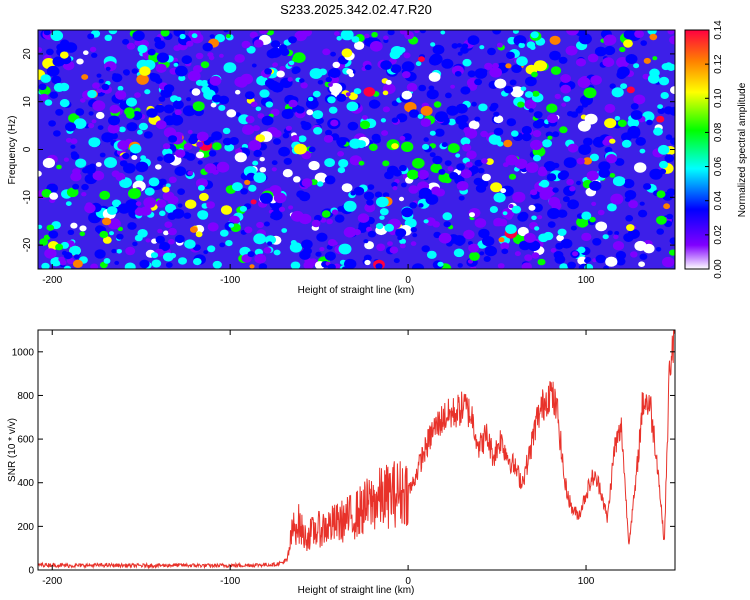 The height and width of the screenshot is (600, 750). Describe the element at coordinates (586, 280) in the screenshot. I see `heatmap-x-tick-label: 100` at that location.